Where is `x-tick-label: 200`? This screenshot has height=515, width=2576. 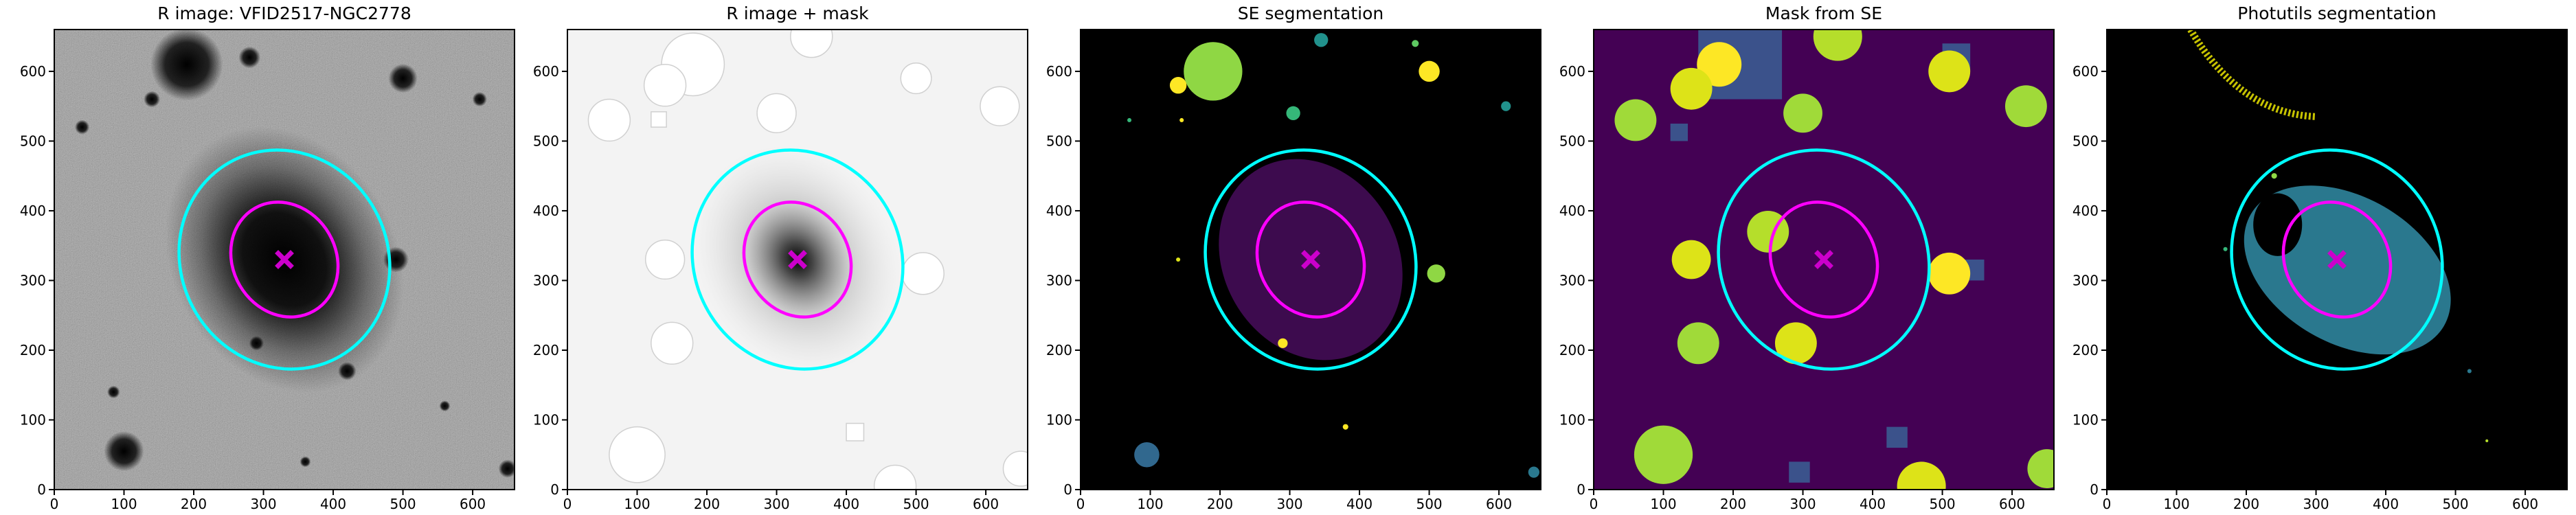 x-tick-label: 200 is located at coordinates (1733, 504).